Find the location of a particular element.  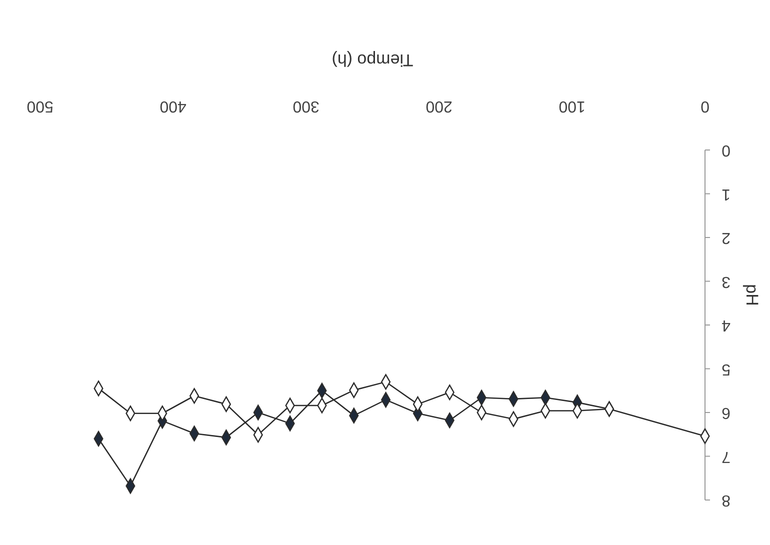

x-tick-label: 100 is located at coordinates (572, 106).